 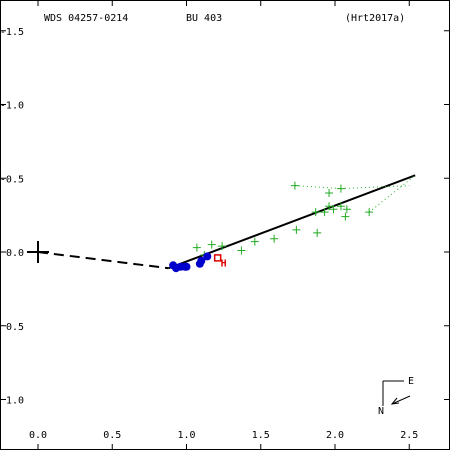 I want to click on orbit-solid-segment, so click(x=292, y=222).